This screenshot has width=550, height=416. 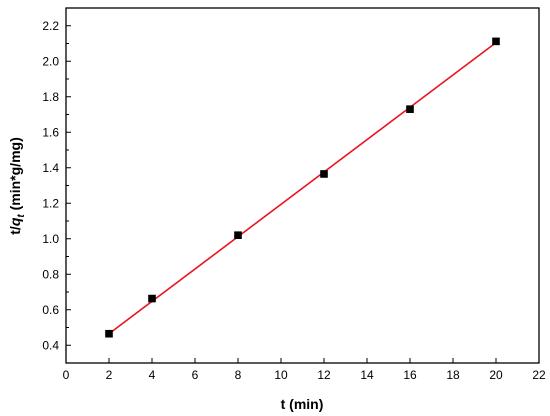 What do you see at coordinates (367, 375) in the screenshot?
I see `x-tick-label: 14` at bounding box center [367, 375].